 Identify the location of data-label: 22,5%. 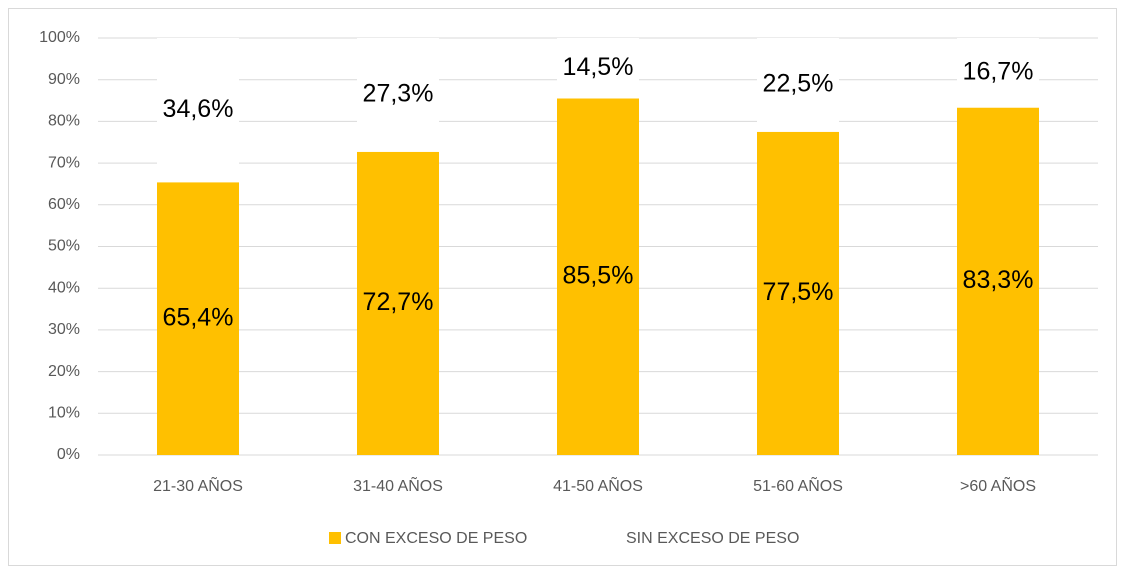
(798, 84).